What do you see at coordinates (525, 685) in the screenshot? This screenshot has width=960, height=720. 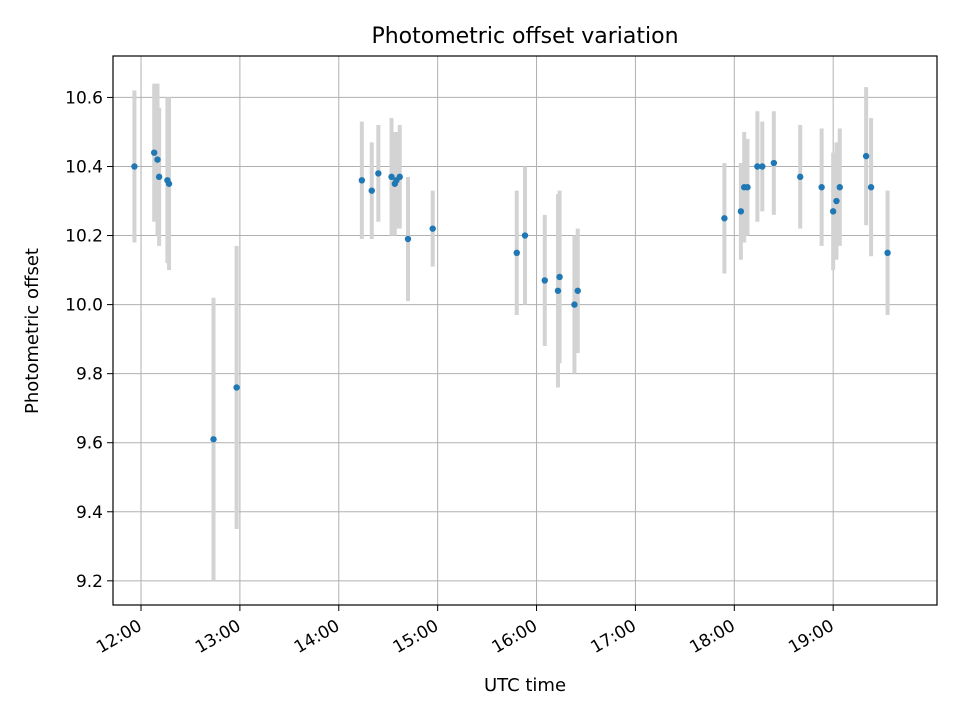 I see `x-axis-label: UTC time` at bounding box center [525, 685].